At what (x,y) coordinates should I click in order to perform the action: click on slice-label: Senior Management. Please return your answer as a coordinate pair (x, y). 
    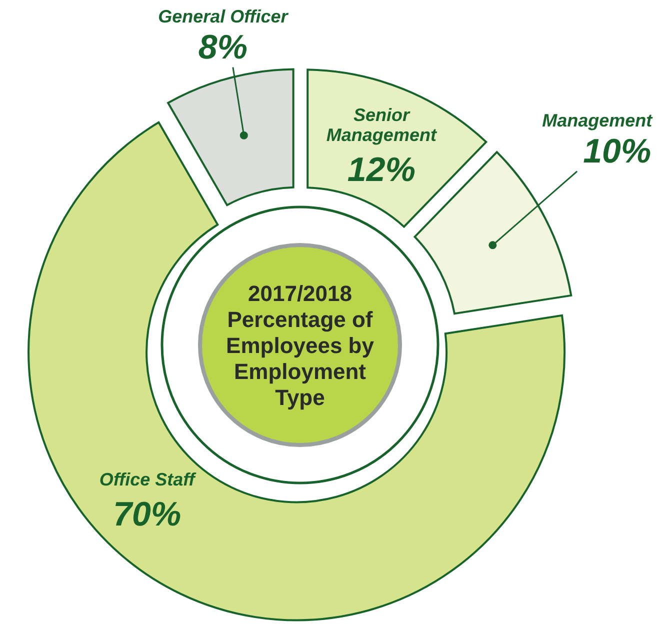
    Looking at the image, I should click on (382, 124).